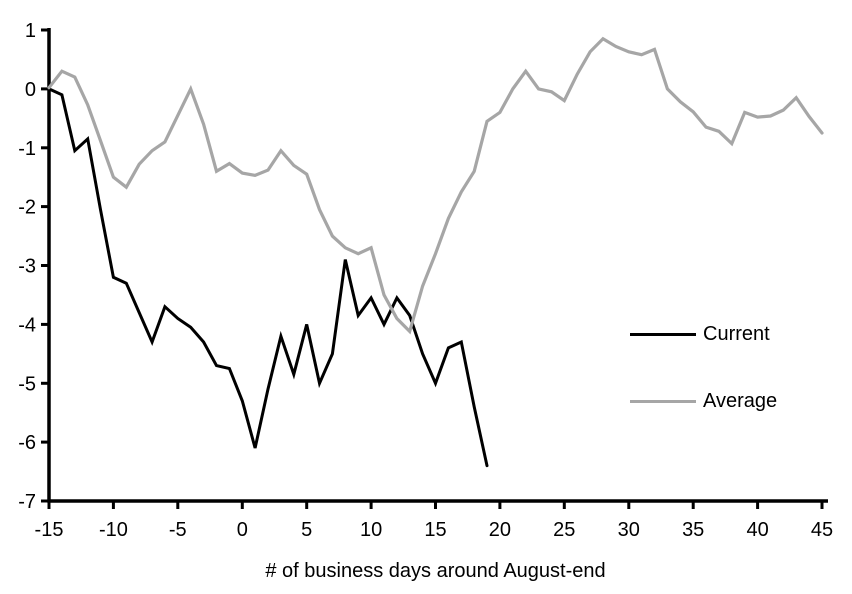 This screenshot has width=852, height=594. Describe the element at coordinates (435, 571) in the screenshot. I see `x-axis-title: # of business days around August-end` at that location.